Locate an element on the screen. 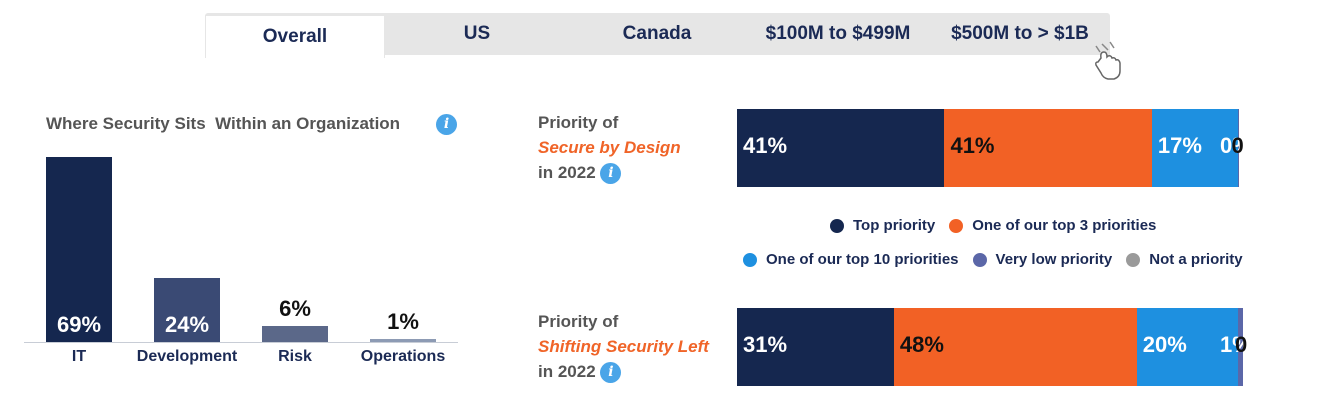  stack-segment-label: 20% is located at coordinates (1164, 344).